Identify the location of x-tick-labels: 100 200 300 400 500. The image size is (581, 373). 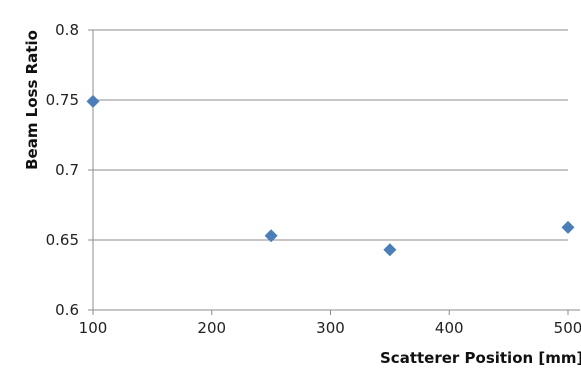
(330, 323).